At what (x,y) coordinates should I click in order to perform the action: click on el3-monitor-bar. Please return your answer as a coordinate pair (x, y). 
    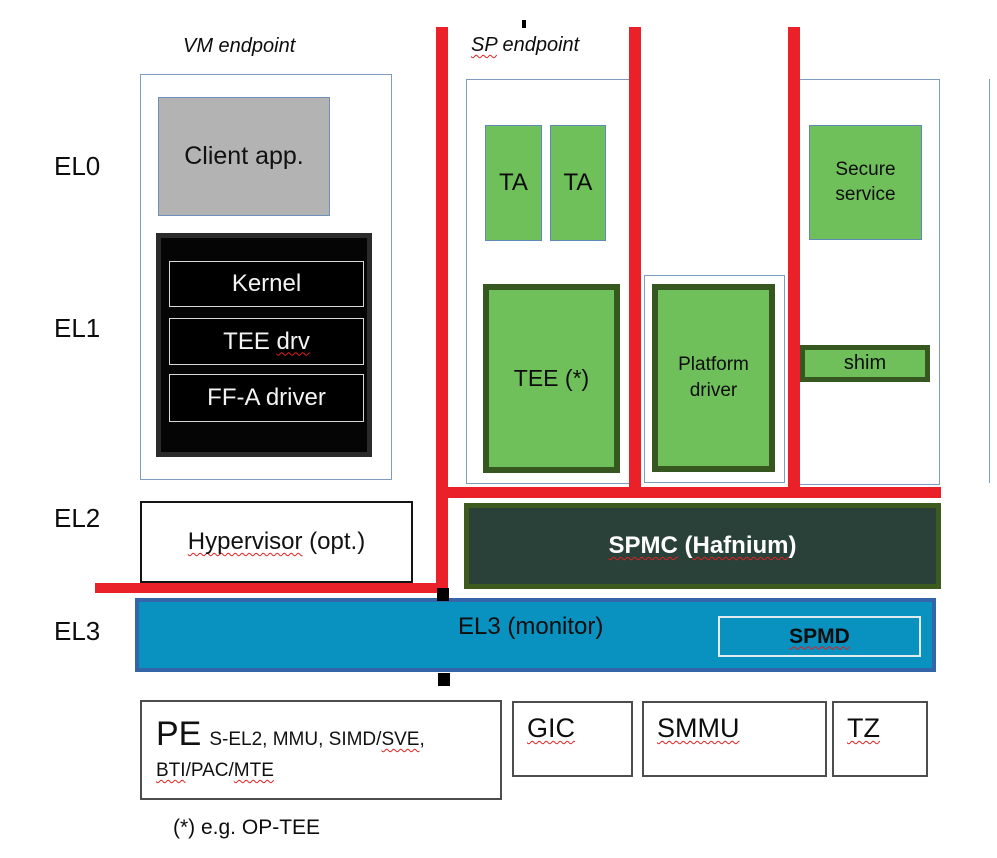
    Looking at the image, I should click on (535, 635).